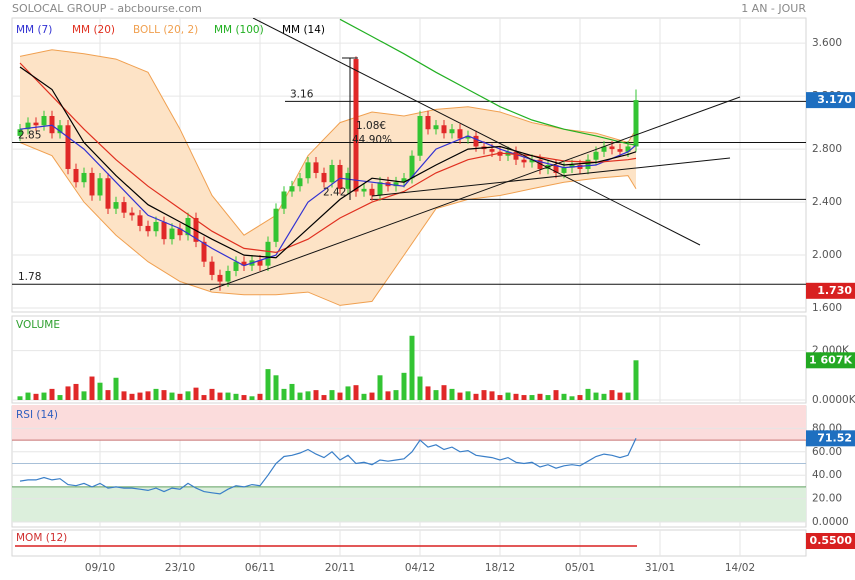 The height and width of the screenshot is (580, 855). I want to click on chart-title: SOLOCAL GROUP - abcbourse.com, so click(107, 8).